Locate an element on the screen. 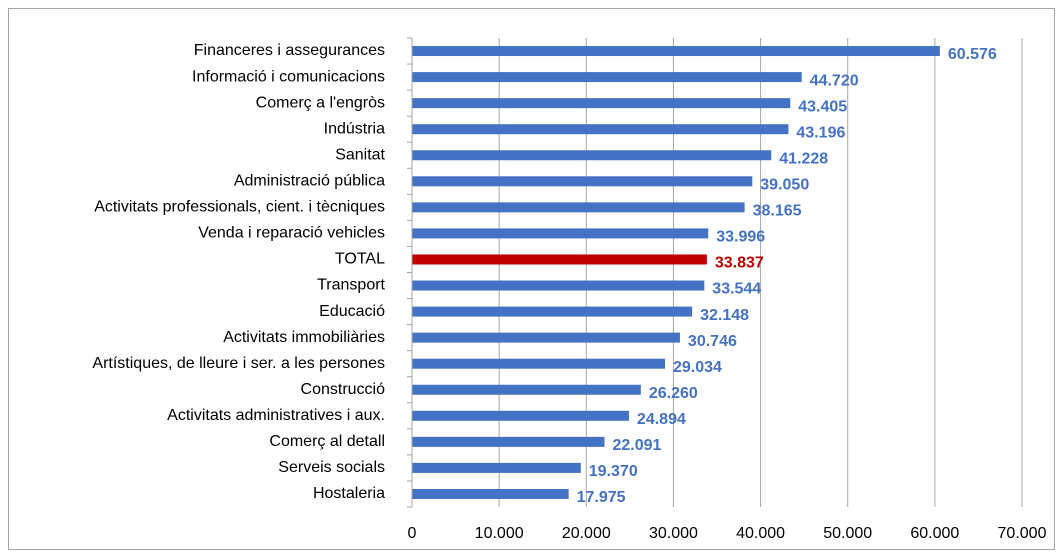 This screenshot has width=1063, height=558. y-tick-label: Comerç al detall is located at coordinates (327, 441).